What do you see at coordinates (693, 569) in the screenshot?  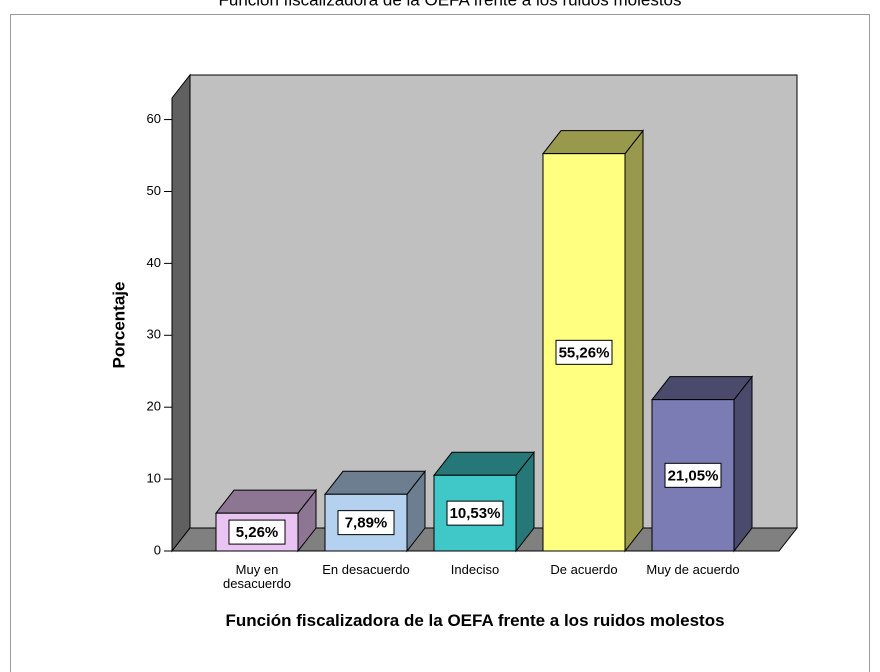 I see `x-tick-label: Muy de acuerdo` at bounding box center [693, 569].